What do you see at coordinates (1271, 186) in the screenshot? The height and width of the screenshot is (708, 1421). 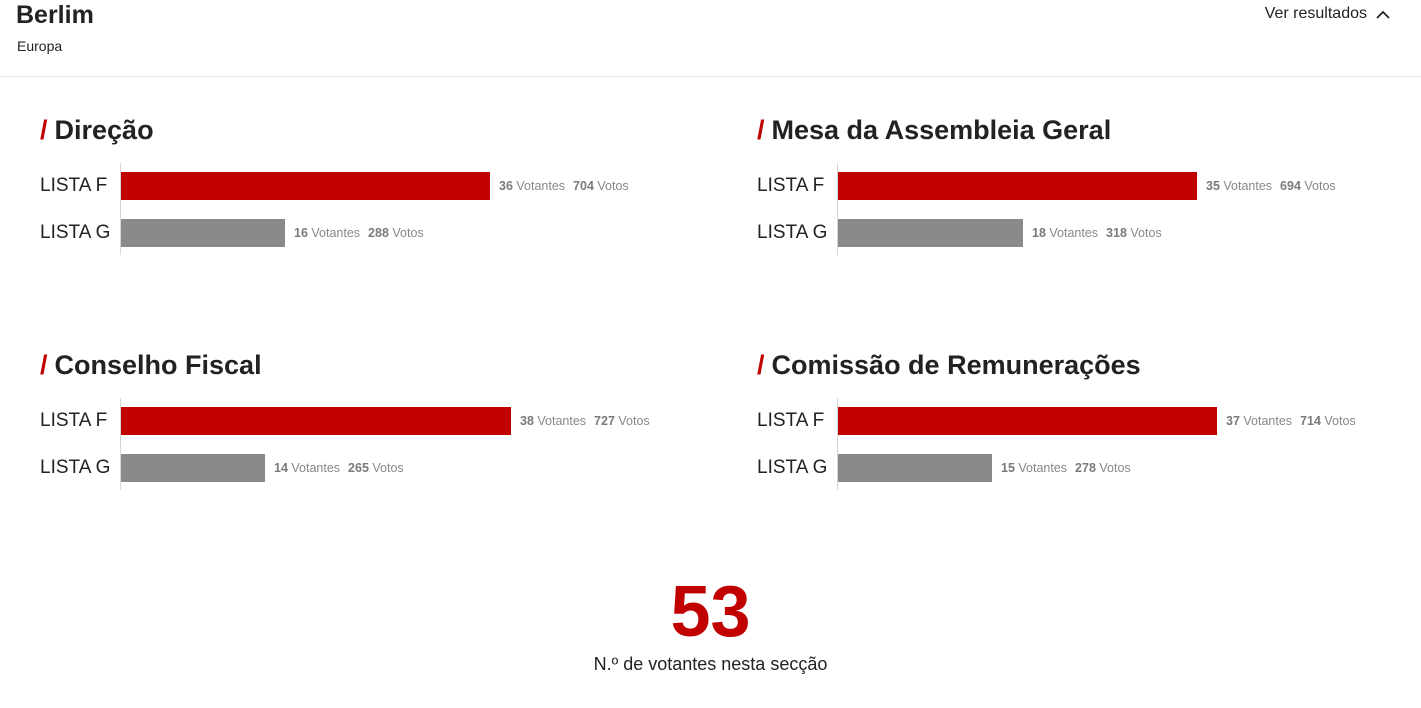 I see `result-stats: 35 Votantes 694 Votos` at bounding box center [1271, 186].